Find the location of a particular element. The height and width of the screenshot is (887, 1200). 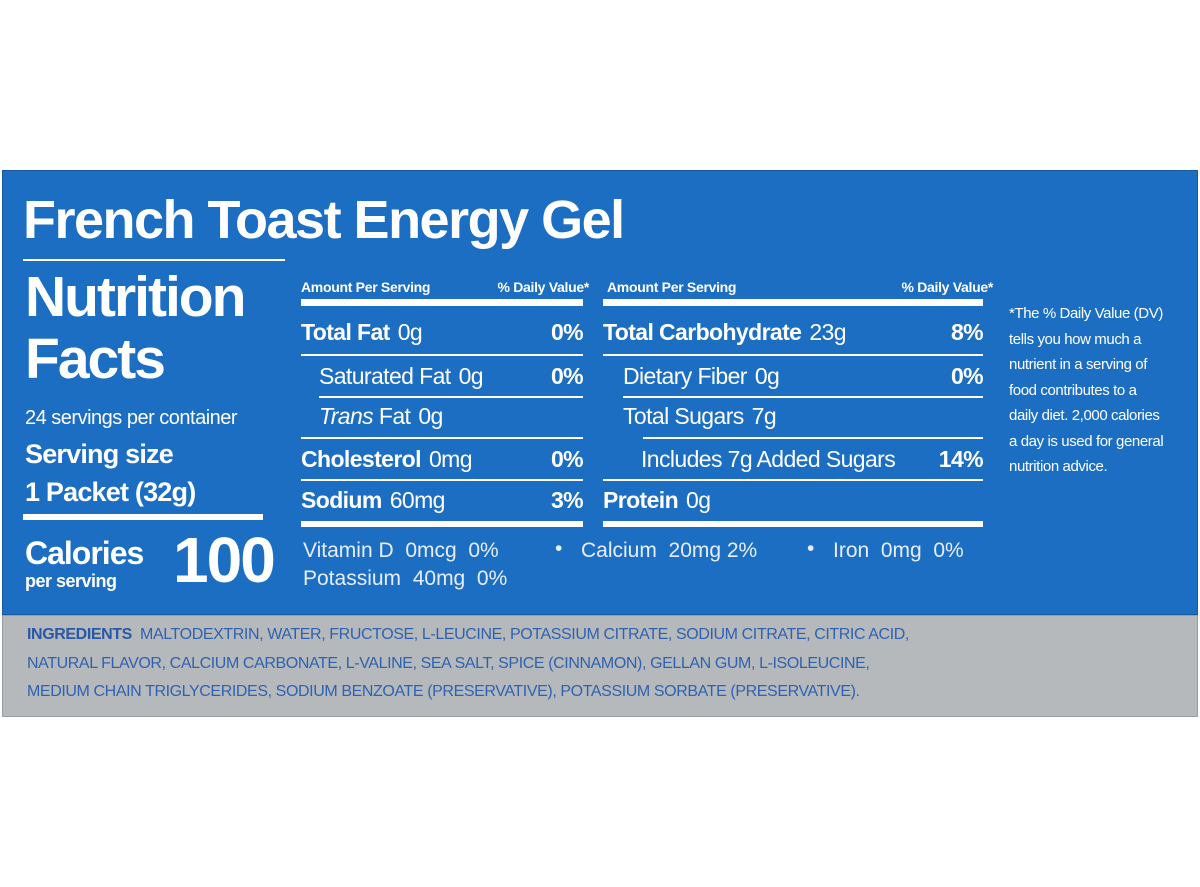

nutrient-row: Total Fat 0g 0% is located at coordinates (442, 332).